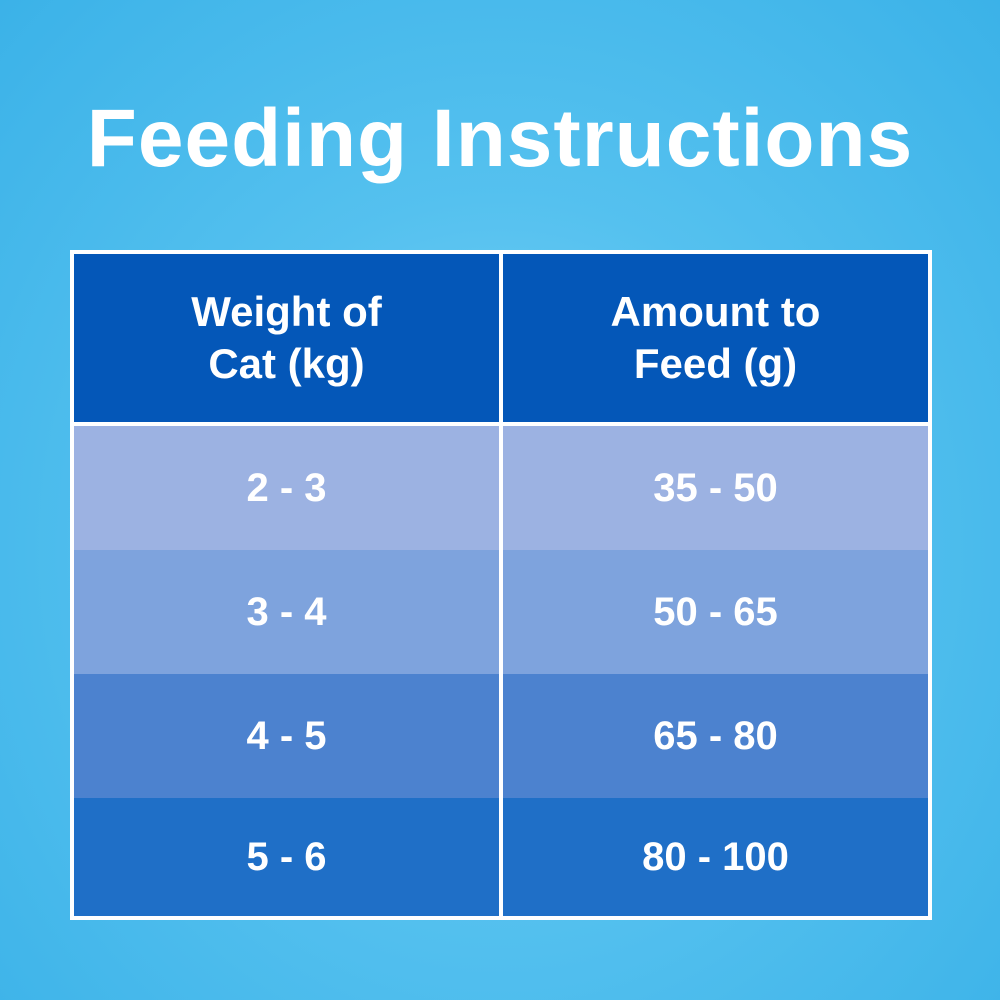 This screenshot has height=1000, width=1000. Describe the element at coordinates (714, 487) in the screenshot. I see `table-cell: 35 - 50` at that location.